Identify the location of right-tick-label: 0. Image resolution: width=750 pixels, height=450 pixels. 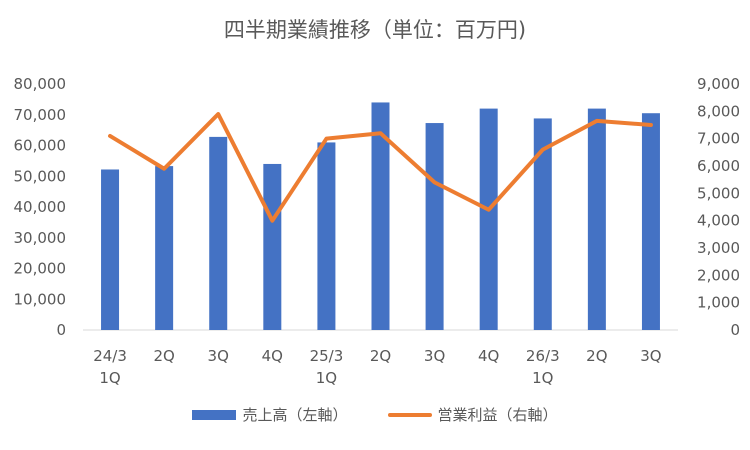
(735, 330).